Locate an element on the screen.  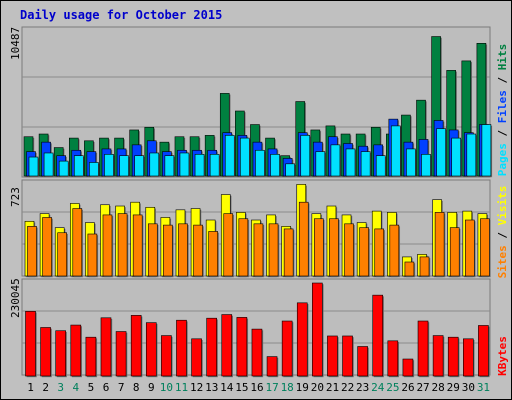
day-tick-label: 31 is located at coordinates (483, 387).